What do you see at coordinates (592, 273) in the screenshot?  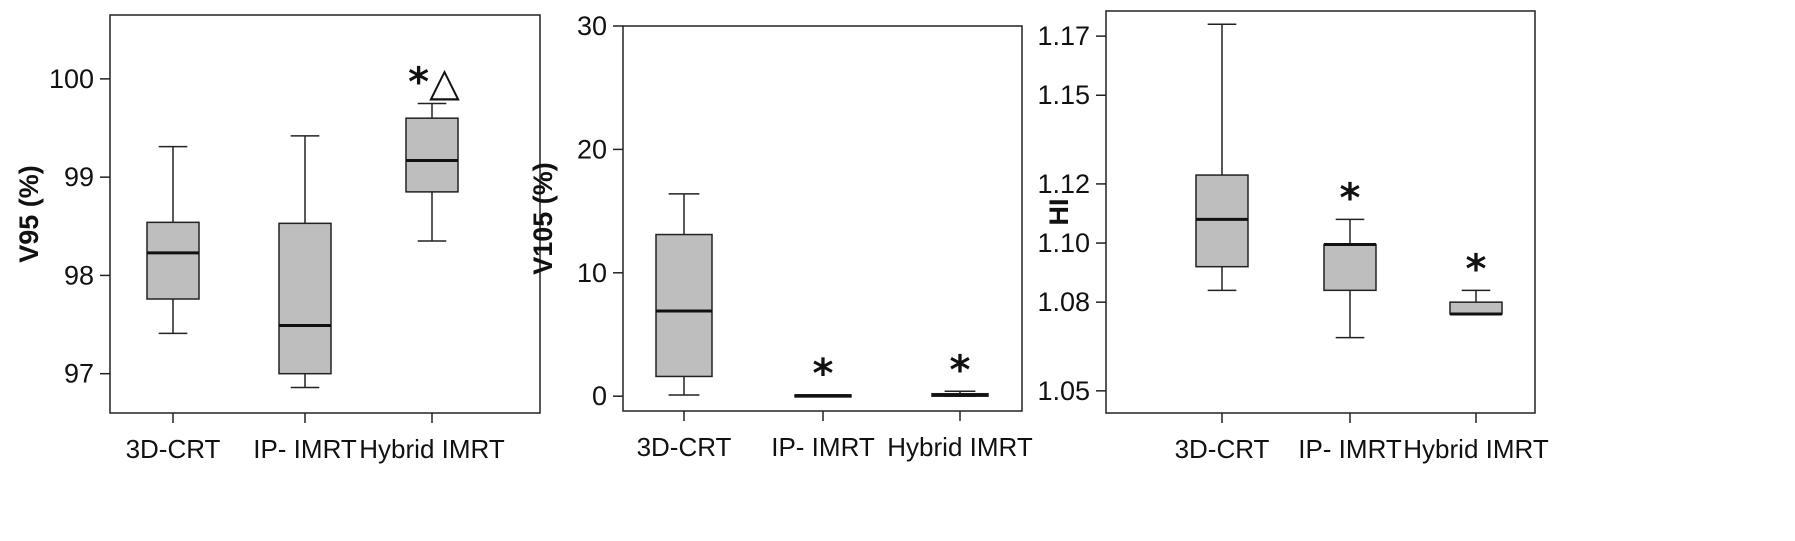 I see `y-tick-label: 10` at bounding box center [592, 273].